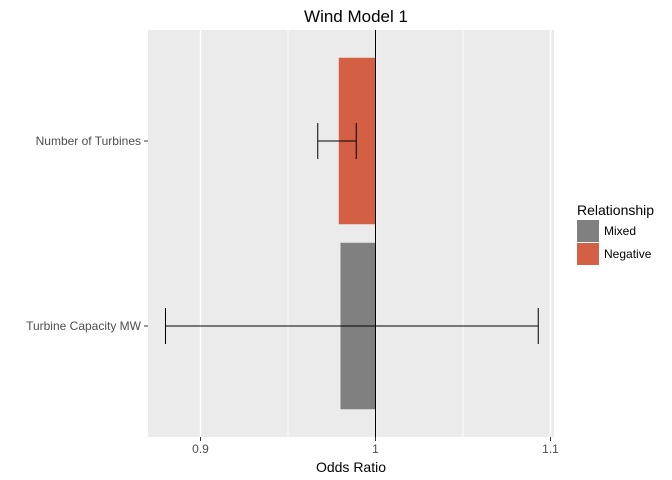  I want to click on legend: Relationship Mixed Negative, so click(615, 233).